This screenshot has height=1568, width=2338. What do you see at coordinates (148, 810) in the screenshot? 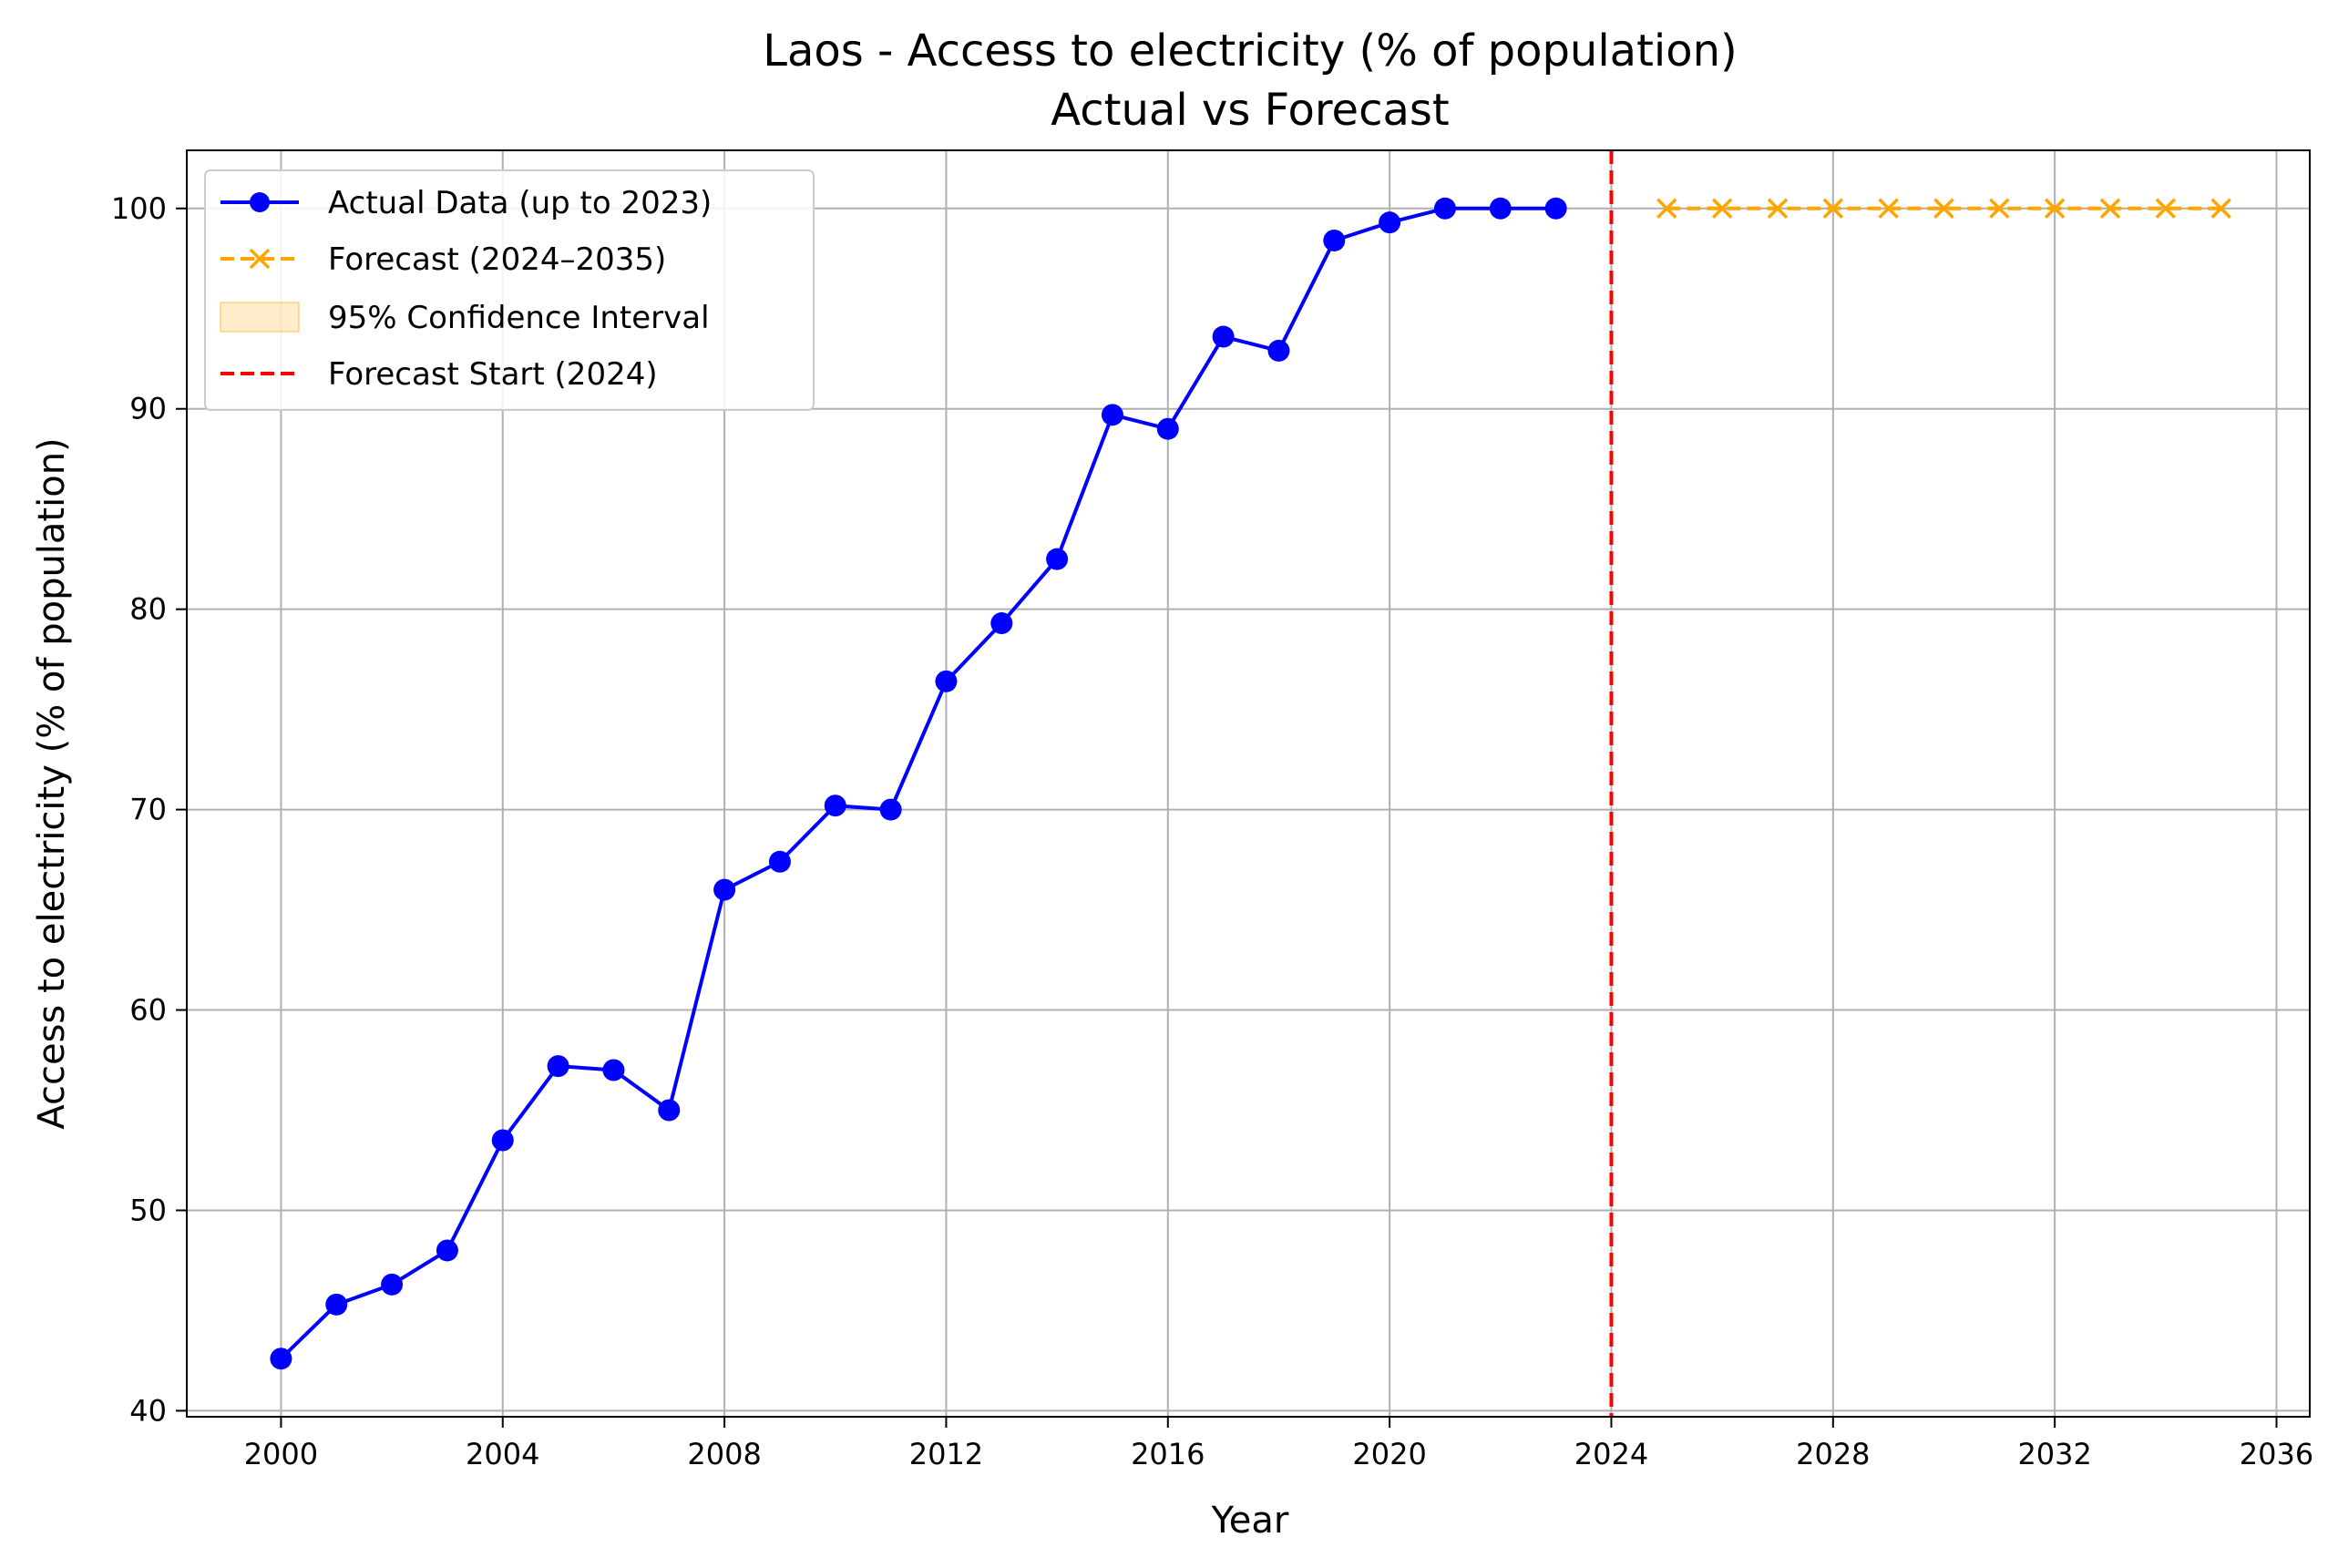
I see `y-tick-label: 70` at bounding box center [148, 810].